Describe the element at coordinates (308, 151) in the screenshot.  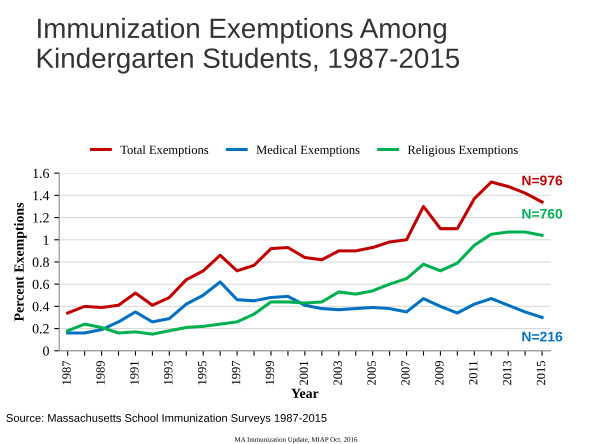
I see `legend-label: Medical Exemptions` at that location.